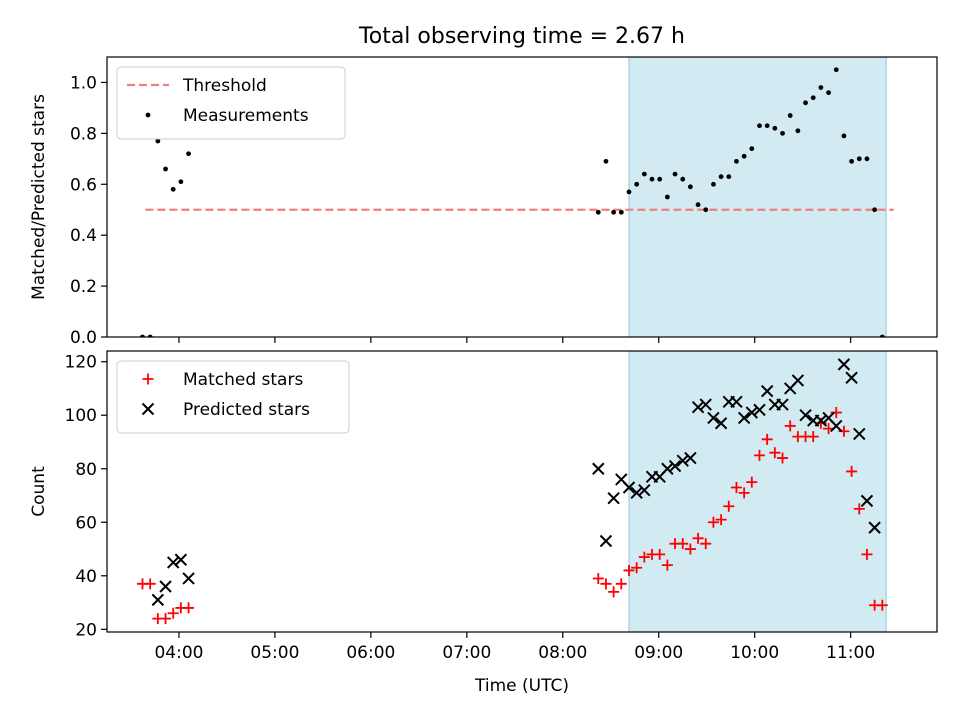 This screenshot has width=960, height=720. What do you see at coordinates (274, 653) in the screenshot?
I see `x-tick-label: 05:00` at bounding box center [274, 653].